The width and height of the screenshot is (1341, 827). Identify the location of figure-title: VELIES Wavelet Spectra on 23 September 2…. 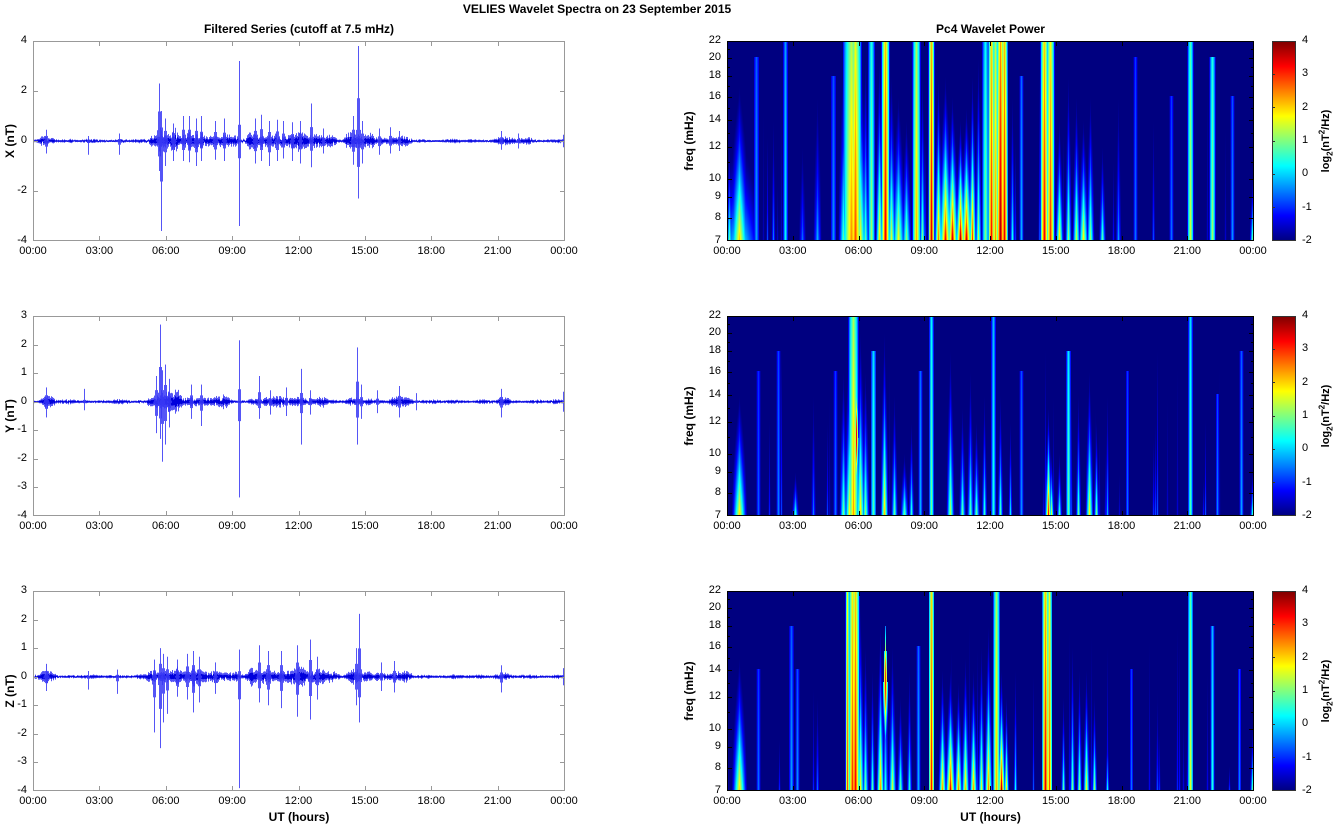
(597, 9).